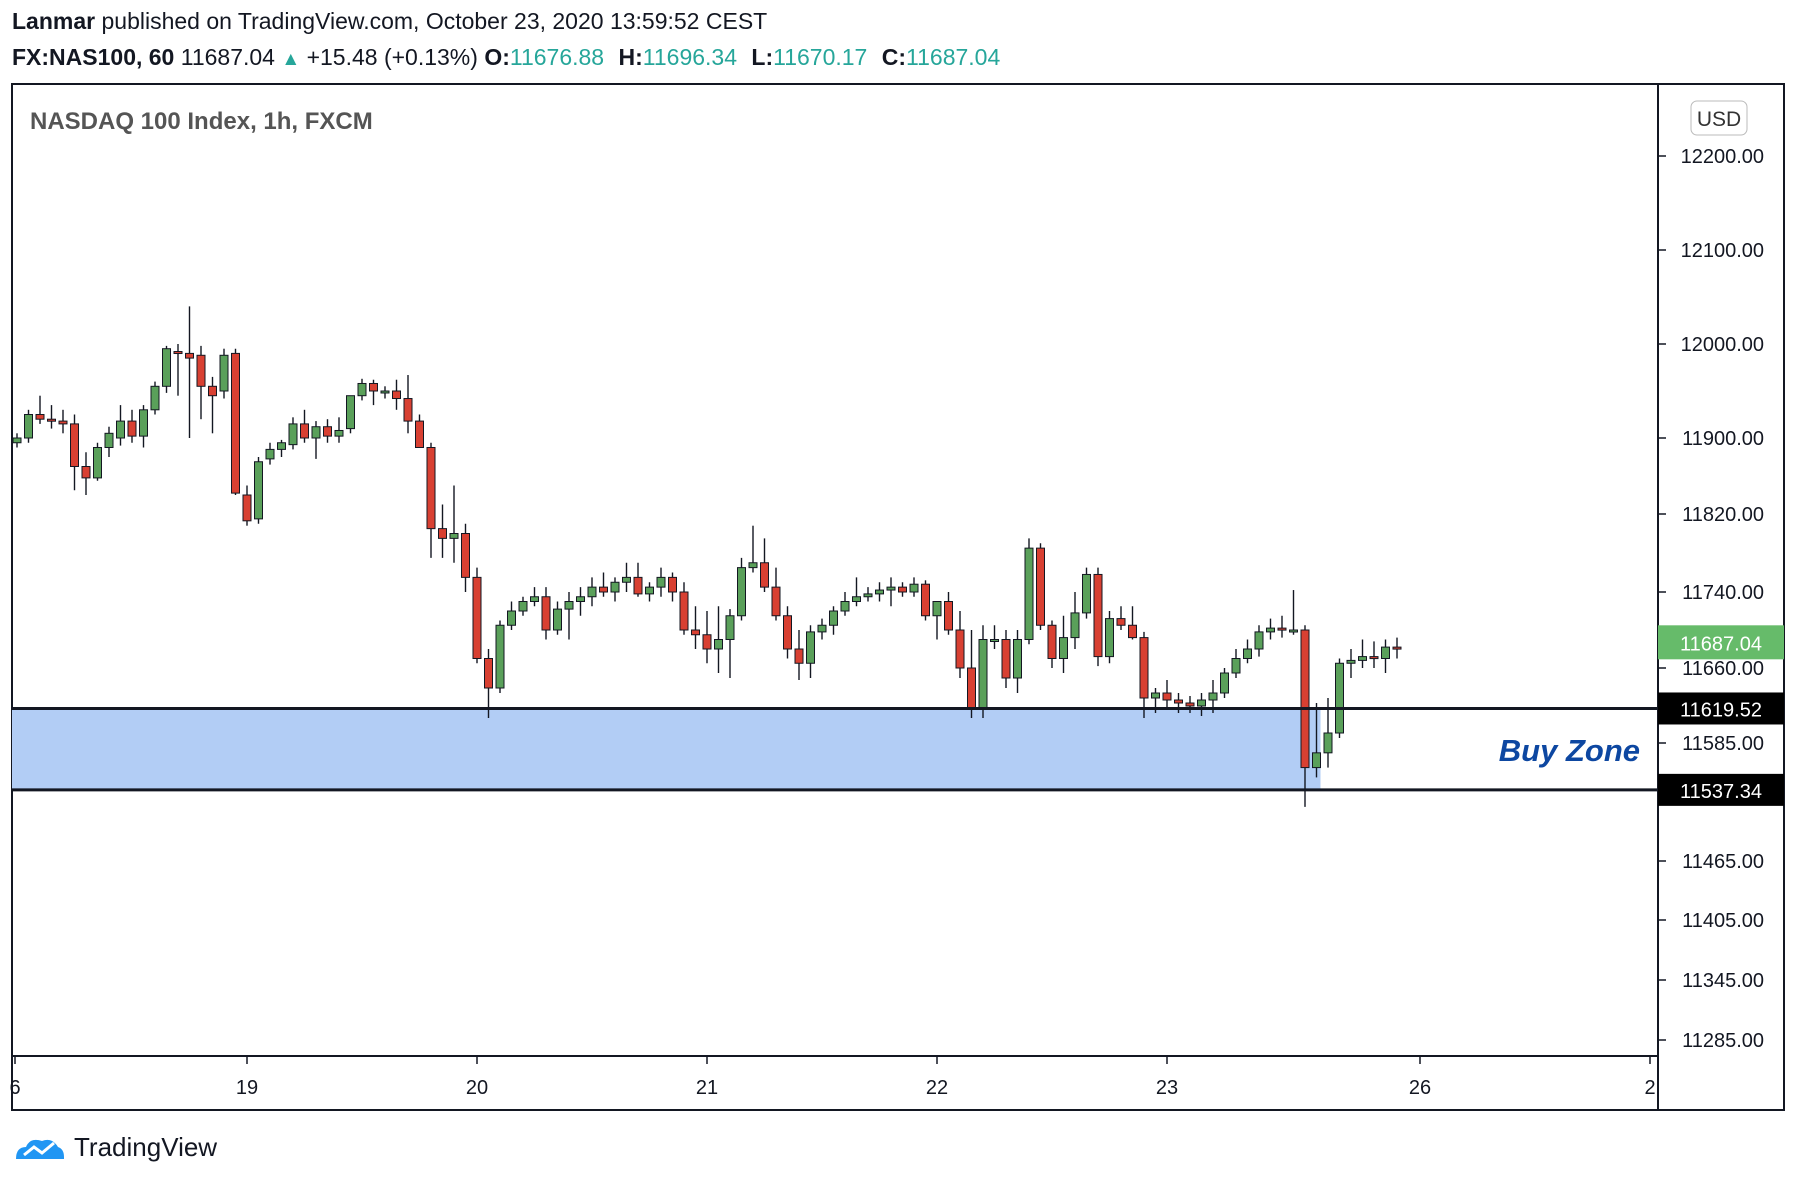 This screenshot has height=1184, width=1796. What do you see at coordinates (1569, 750) in the screenshot?
I see `buy-zone-label: Buy Zone` at bounding box center [1569, 750].